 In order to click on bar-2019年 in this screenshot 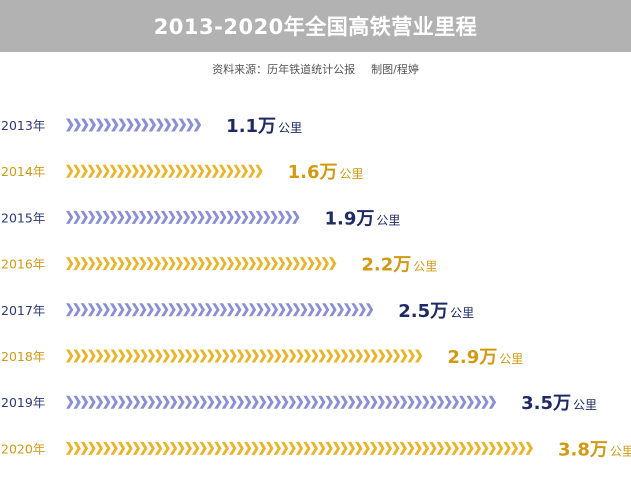, I will do `click(281, 402)`.